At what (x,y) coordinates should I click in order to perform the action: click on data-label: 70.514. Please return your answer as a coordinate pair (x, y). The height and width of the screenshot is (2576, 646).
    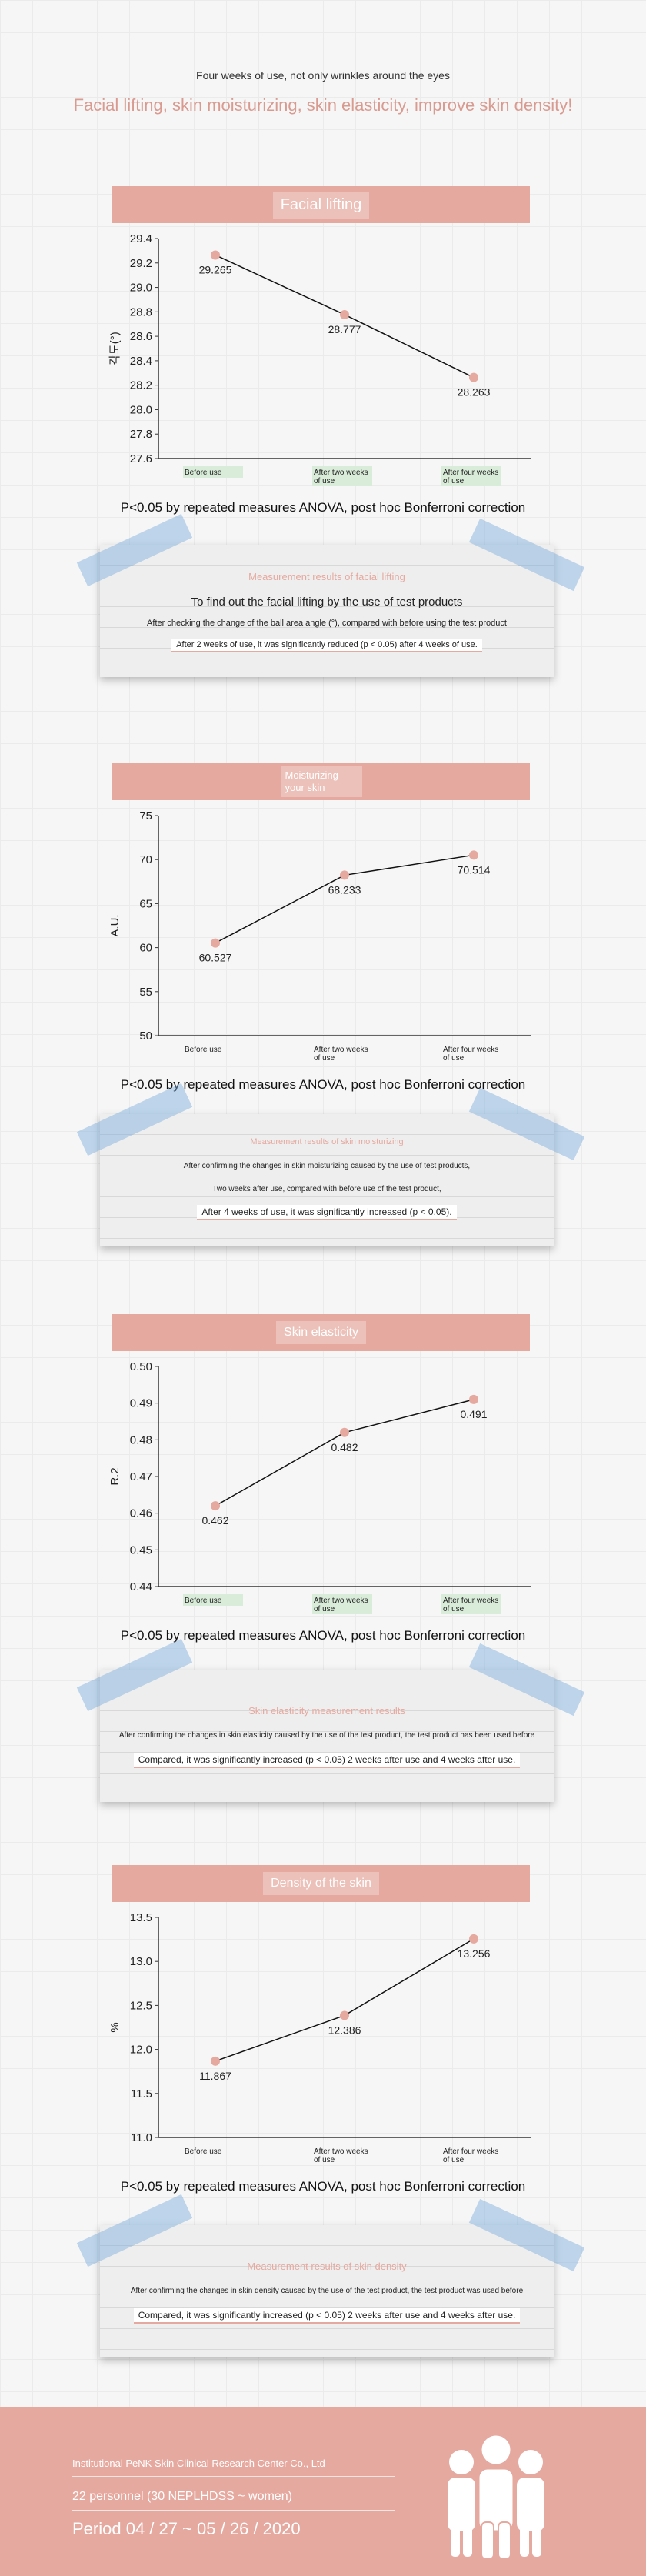
    Looking at the image, I should click on (474, 869).